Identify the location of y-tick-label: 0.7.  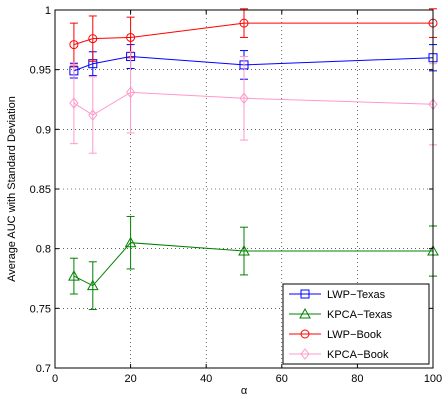
(43, 369).